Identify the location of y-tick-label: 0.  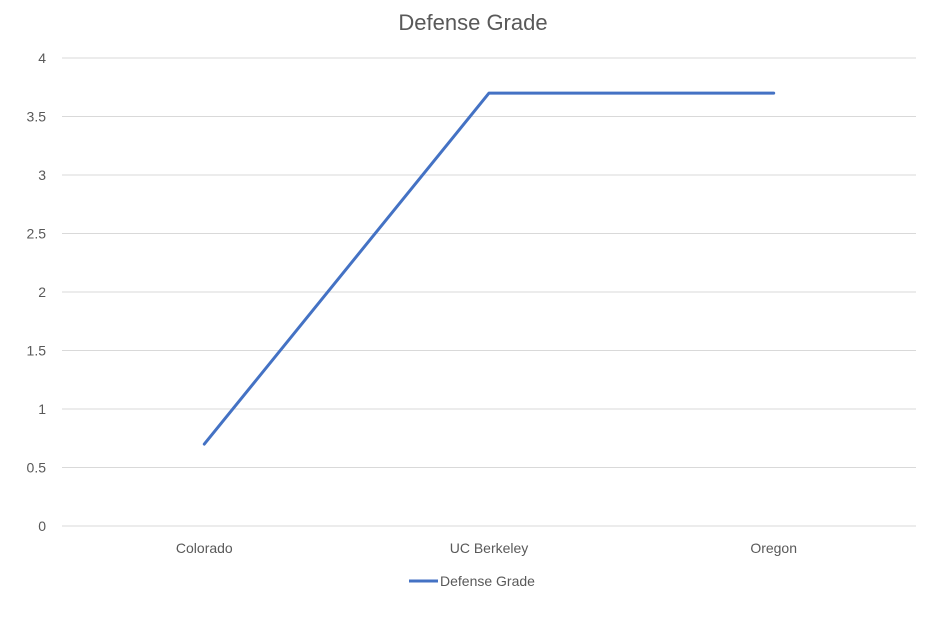
(42, 526).